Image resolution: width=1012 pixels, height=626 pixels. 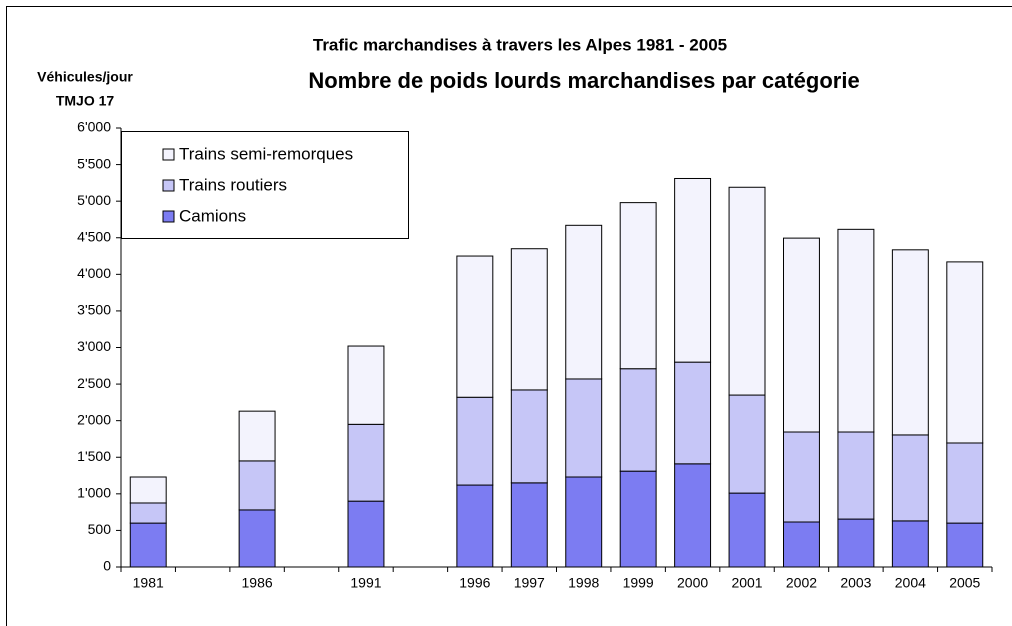 What do you see at coordinates (94, 456) in the screenshot?
I see `y-tick-label: 1'500` at bounding box center [94, 456].